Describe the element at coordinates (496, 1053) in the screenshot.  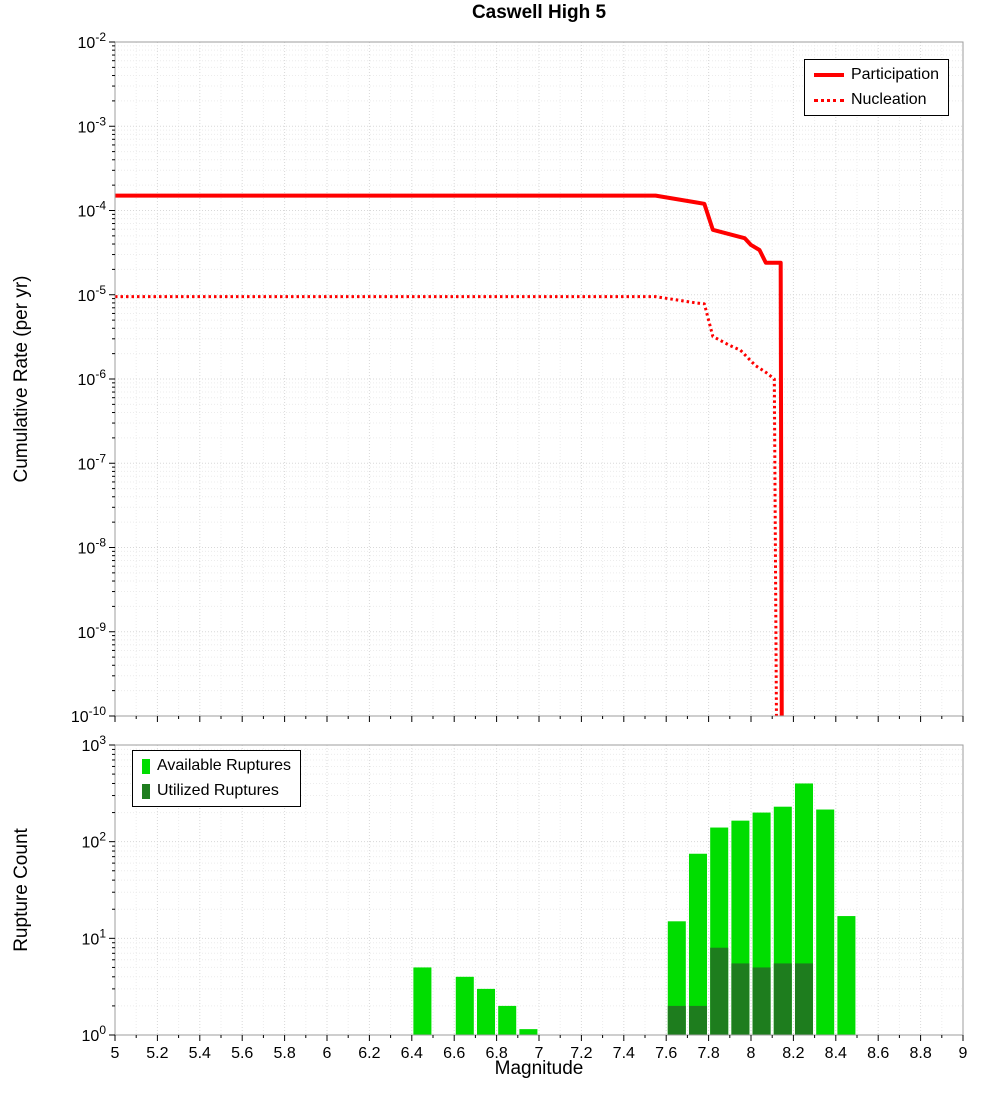
I see `x-tick-label: 6.8` at that location.